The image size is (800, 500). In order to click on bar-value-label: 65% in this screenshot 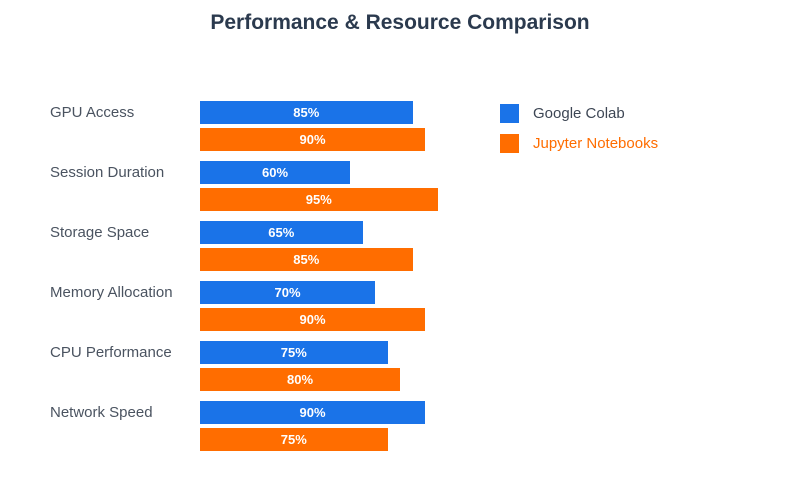, I will do `click(281, 232)`.